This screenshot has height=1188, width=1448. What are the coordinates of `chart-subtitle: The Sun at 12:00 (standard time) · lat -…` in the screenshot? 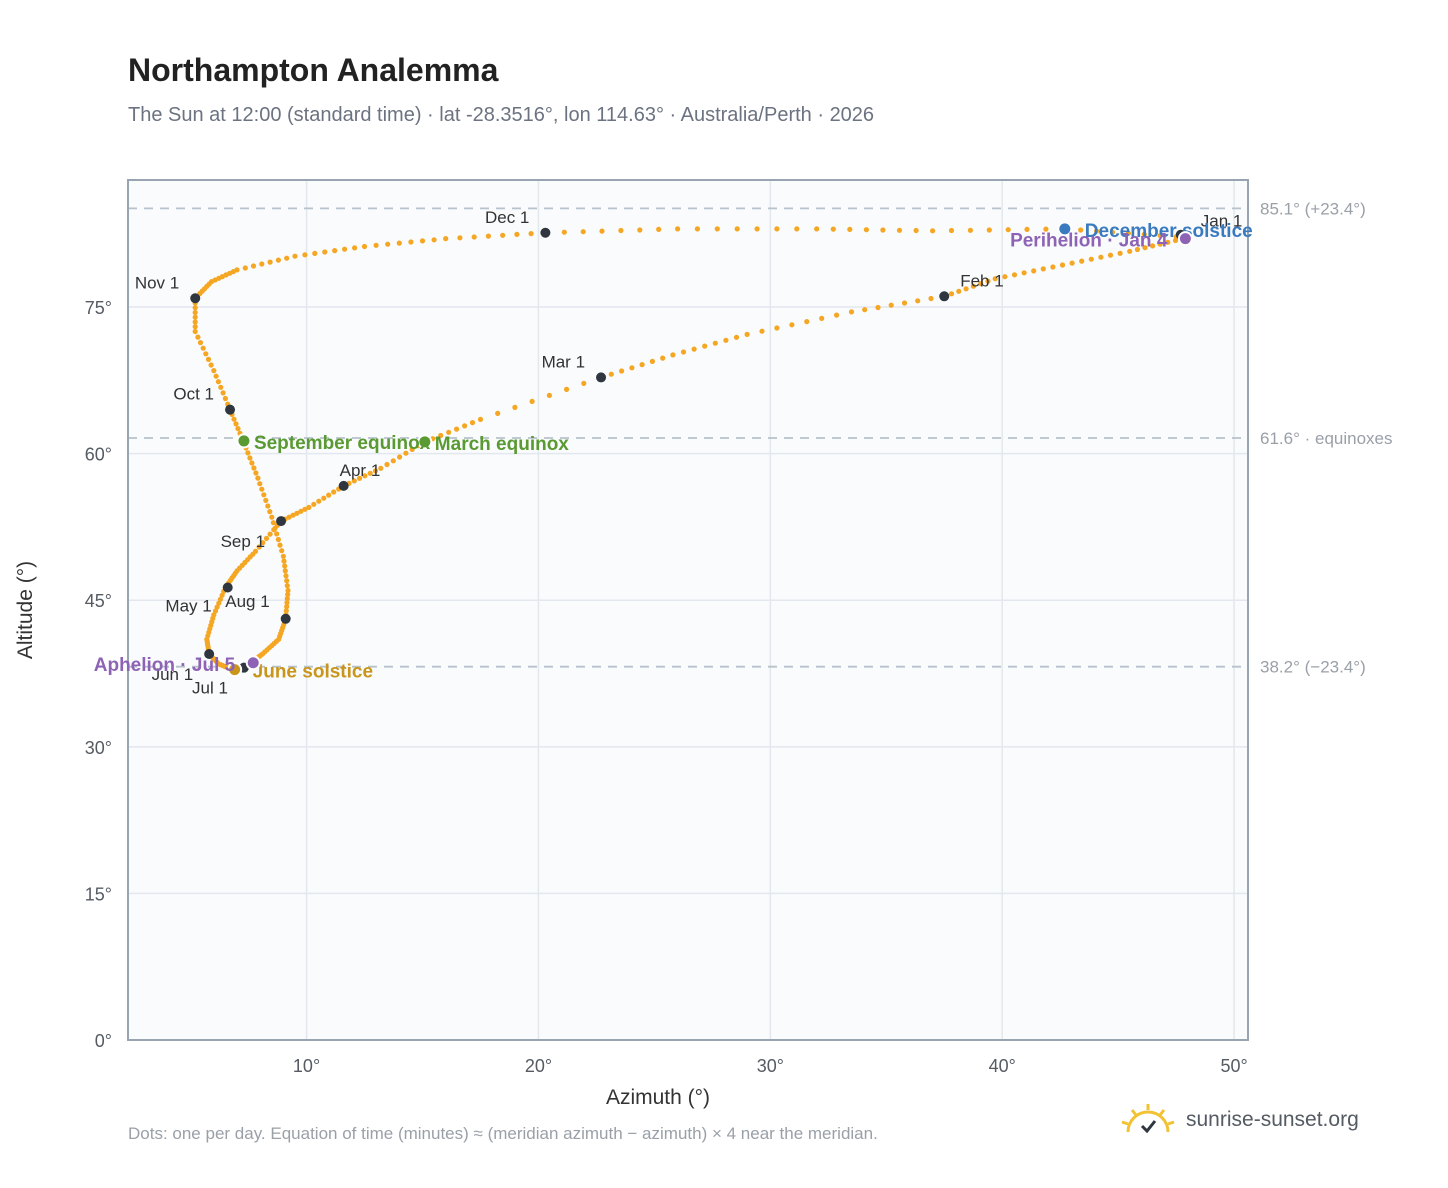 It's located at (501, 115).